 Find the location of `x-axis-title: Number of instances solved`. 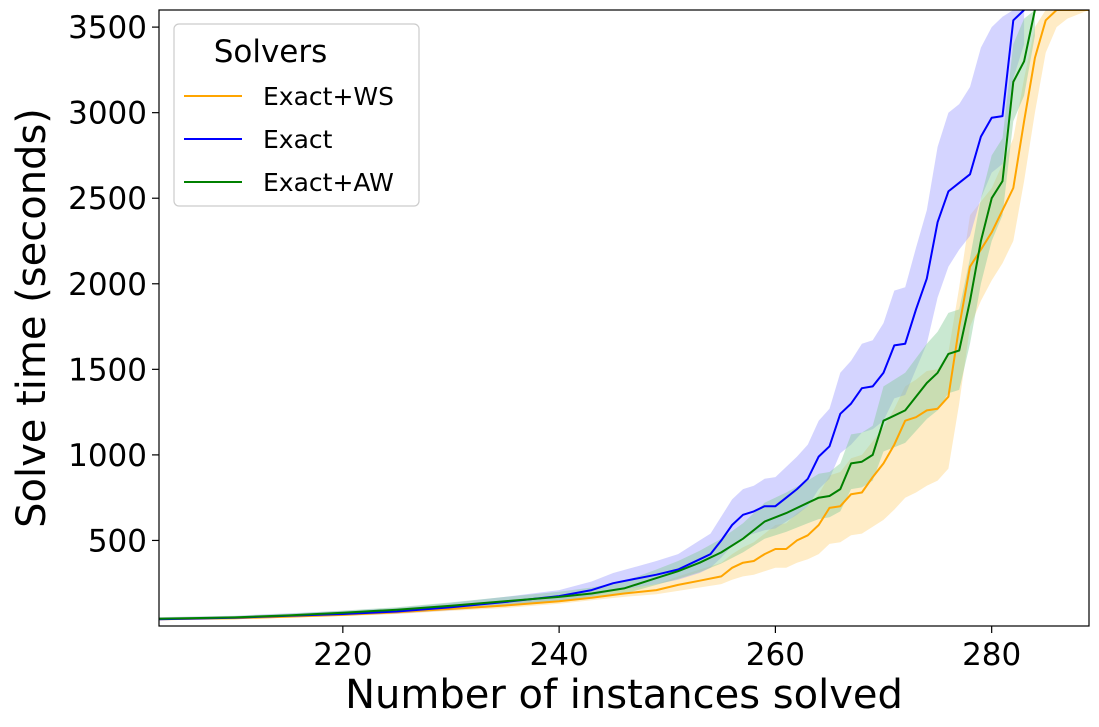

x-axis-title: Number of instances solved is located at coordinates (624, 695).